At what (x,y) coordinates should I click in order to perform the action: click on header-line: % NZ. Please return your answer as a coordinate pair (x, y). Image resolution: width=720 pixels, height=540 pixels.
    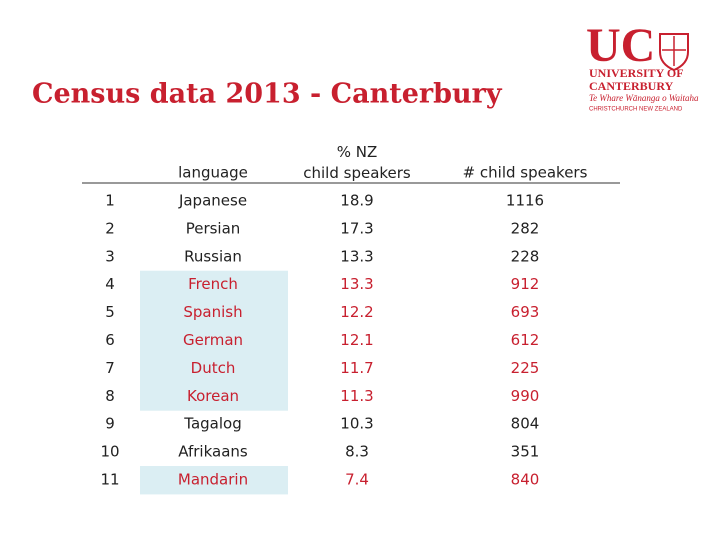
    Looking at the image, I should click on (357, 152).